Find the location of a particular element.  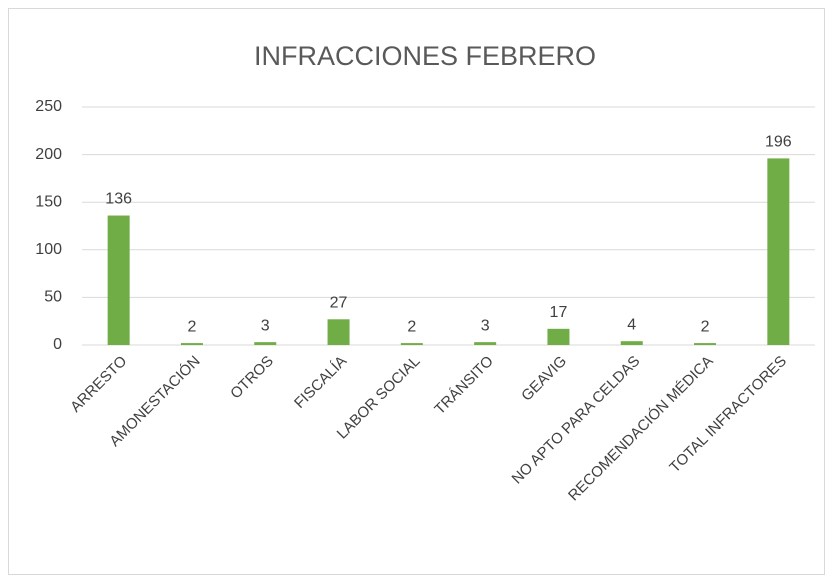

y-tick-label: 100 is located at coordinates (48, 249).